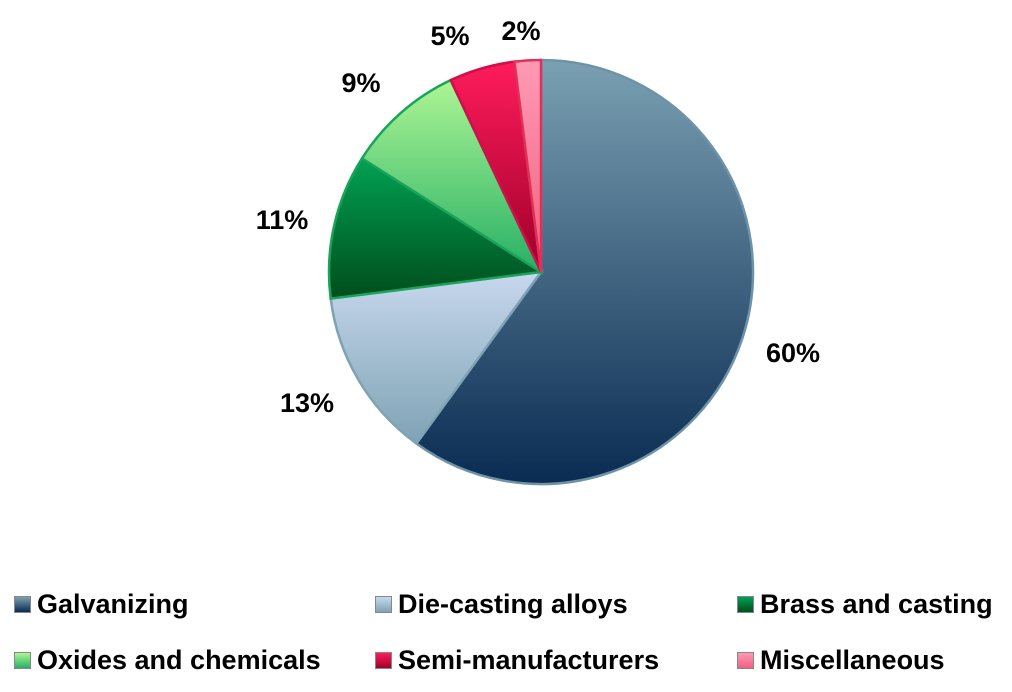 The width and height of the screenshot is (1012, 692). What do you see at coordinates (282, 220) in the screenshot?
I see `data-label: 11%` at bounding box center [282, 220].